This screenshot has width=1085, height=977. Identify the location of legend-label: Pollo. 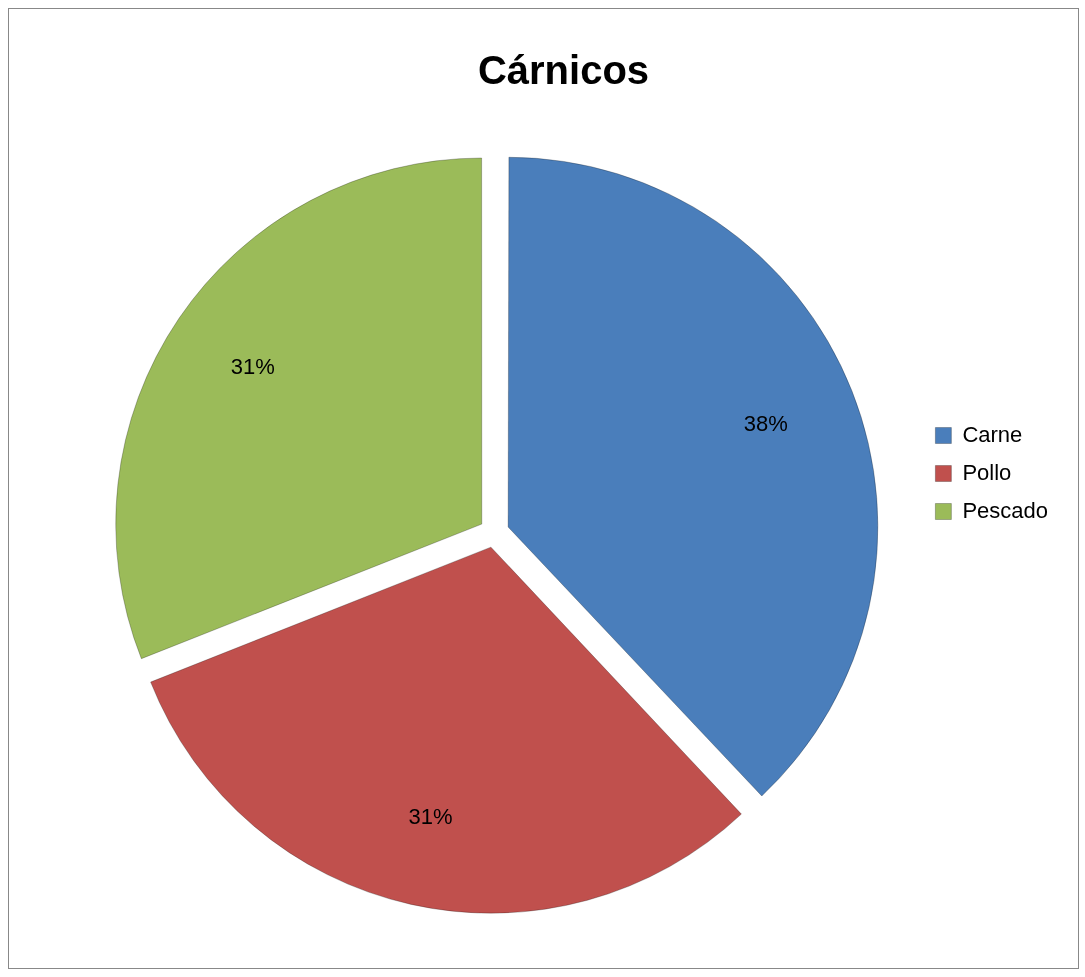
(987, 472).